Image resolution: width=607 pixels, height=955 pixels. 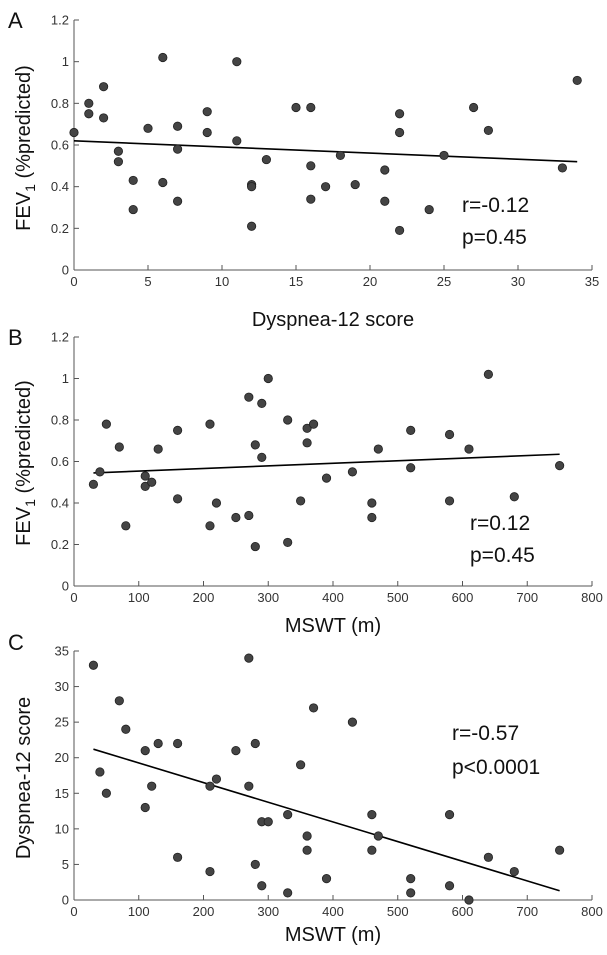 What do you see at coordinates (500, 523) in the screenshot?
I see `panel-b-annotation-r: r=0.12` at bounding box center [500, 523].